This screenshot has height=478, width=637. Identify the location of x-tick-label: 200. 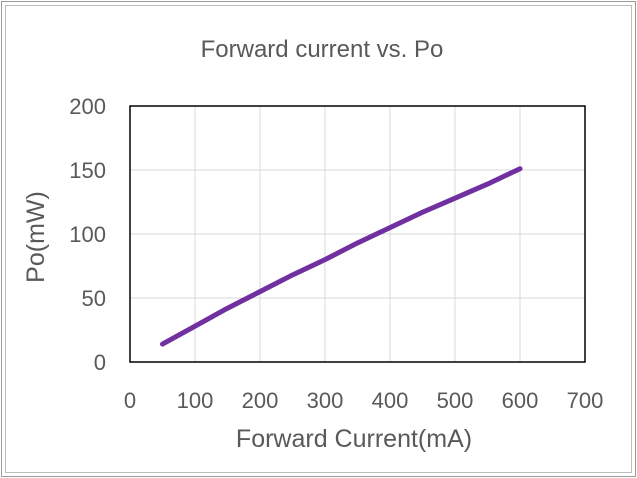
(260, 400).